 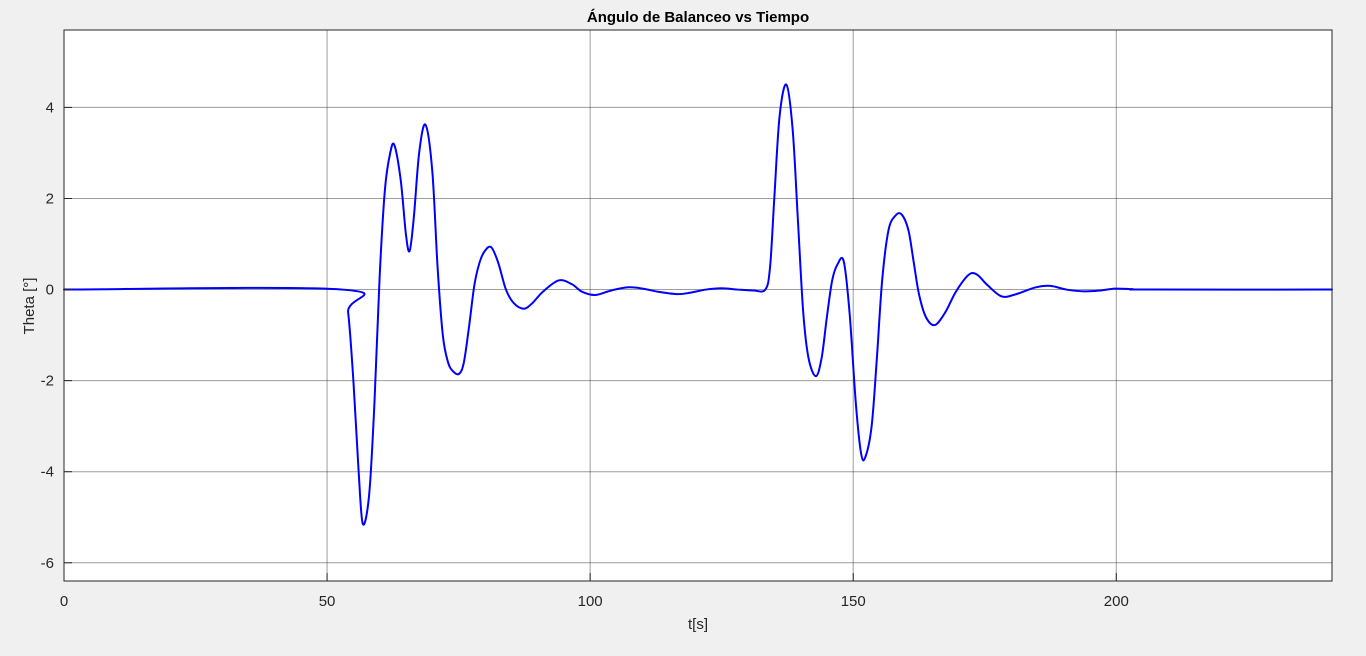 What do you see at coordinates (29, 306) in the screenshot?
I see `y-axis-label: Theta [°]` at bounding box center [29, 306].